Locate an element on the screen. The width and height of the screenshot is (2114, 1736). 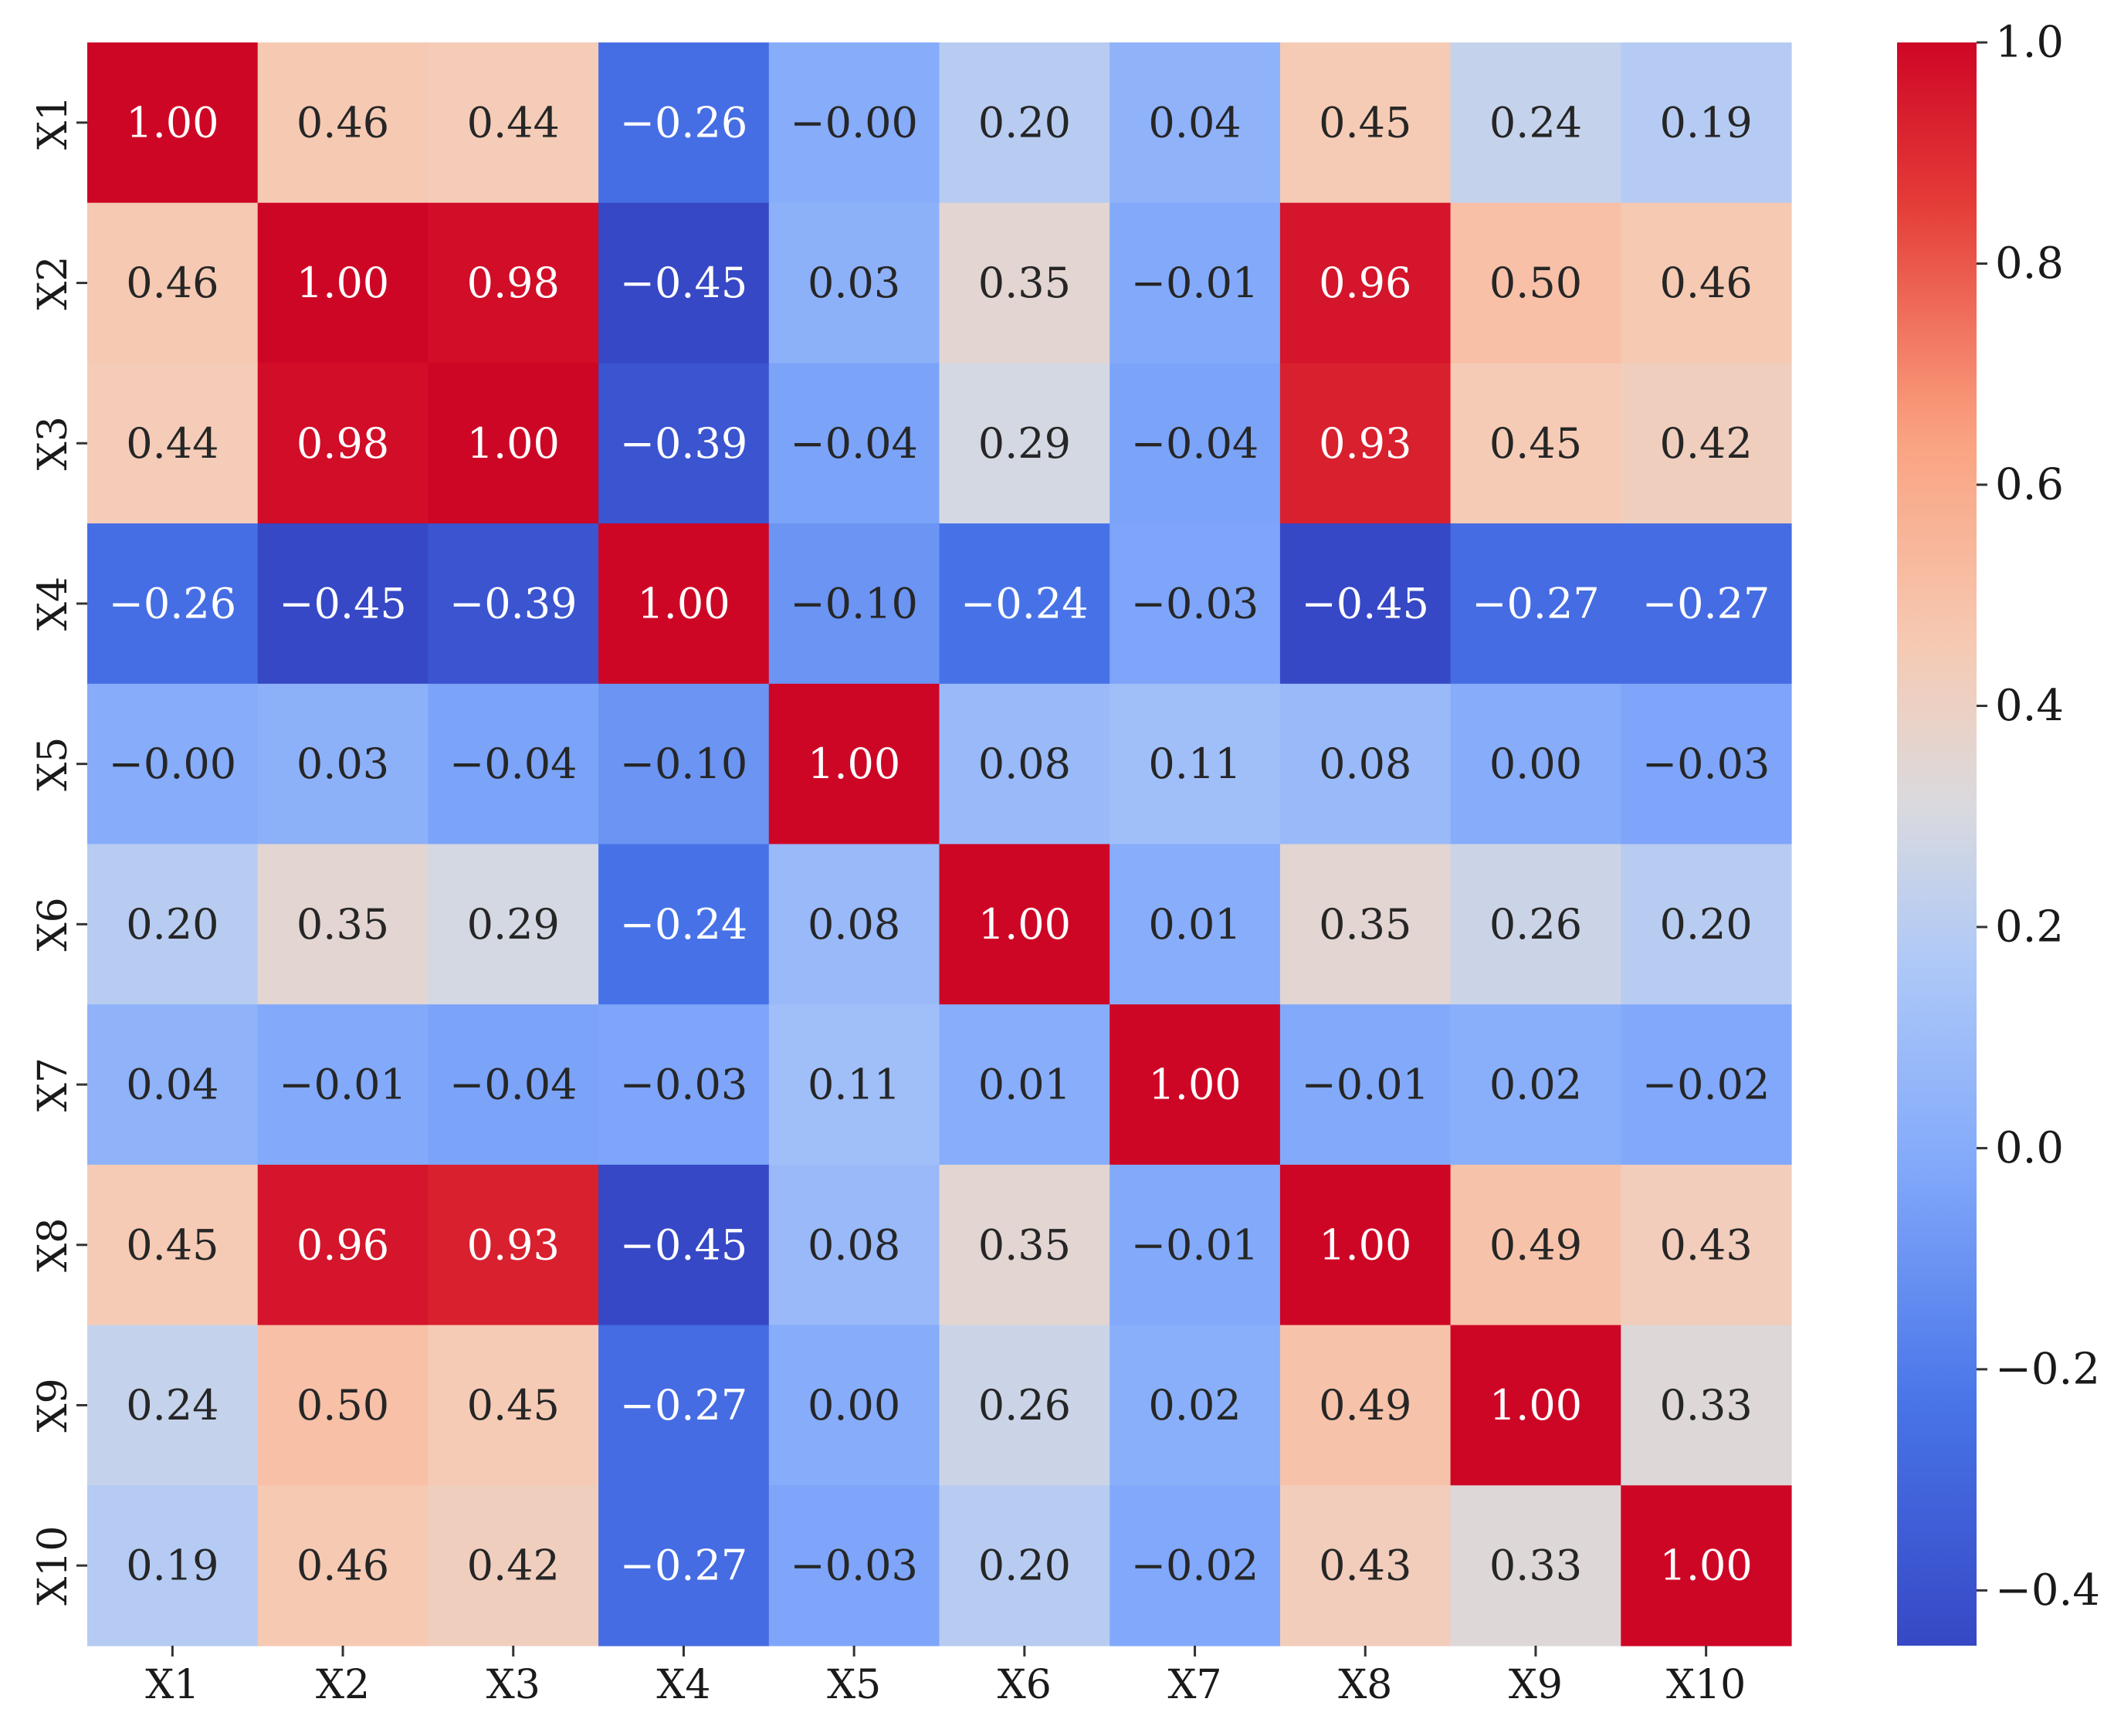
heatmap-value-label: −0.24 is located at coordinates (683, 925).